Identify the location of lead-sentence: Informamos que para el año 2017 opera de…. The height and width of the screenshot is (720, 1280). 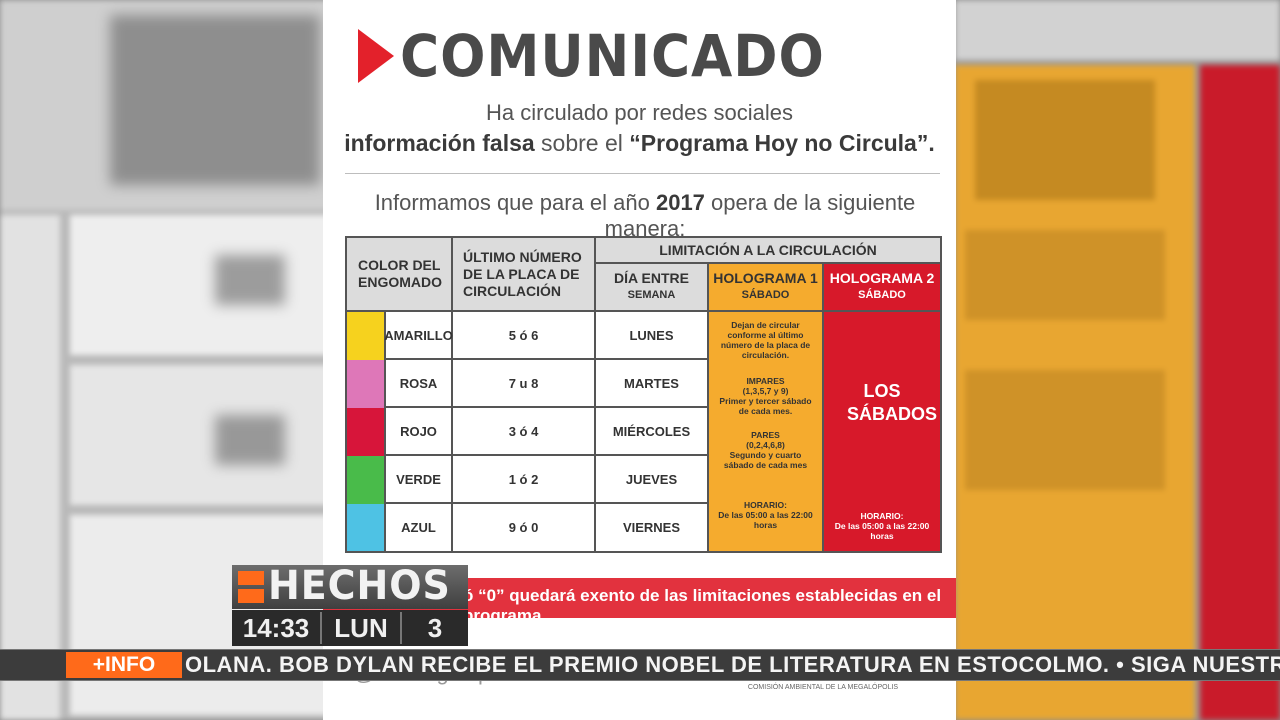
(645, 216).